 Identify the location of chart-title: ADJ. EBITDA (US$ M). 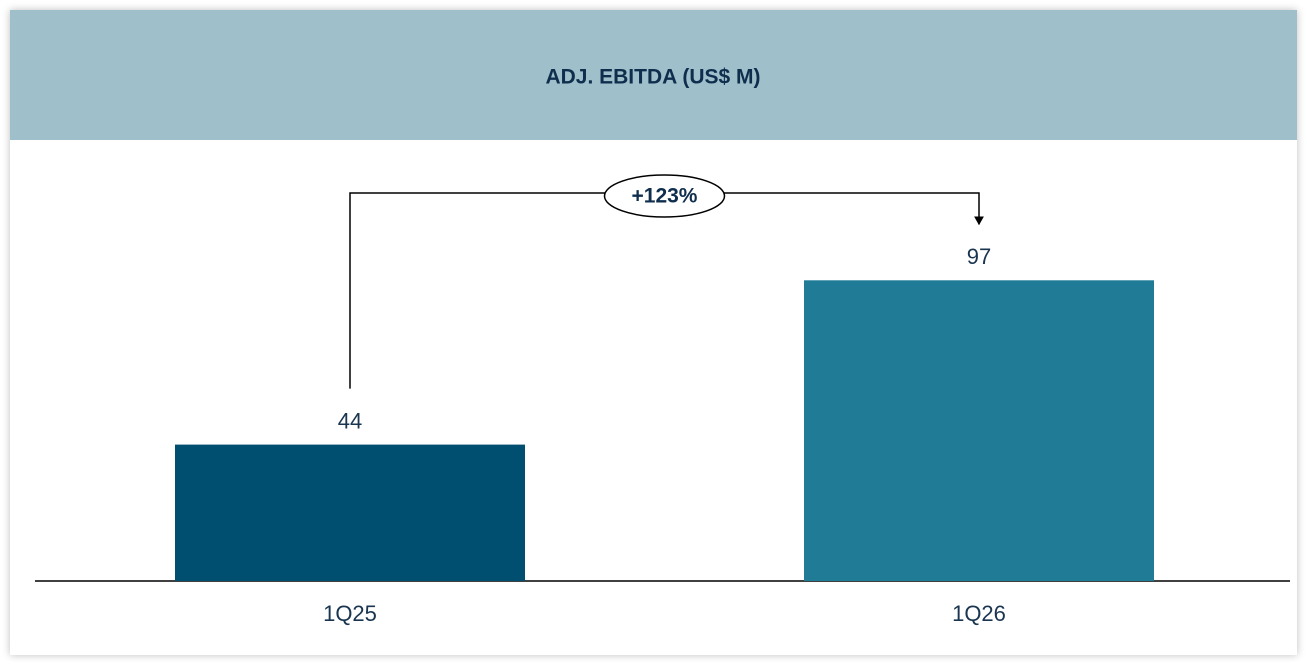
(652, 77).